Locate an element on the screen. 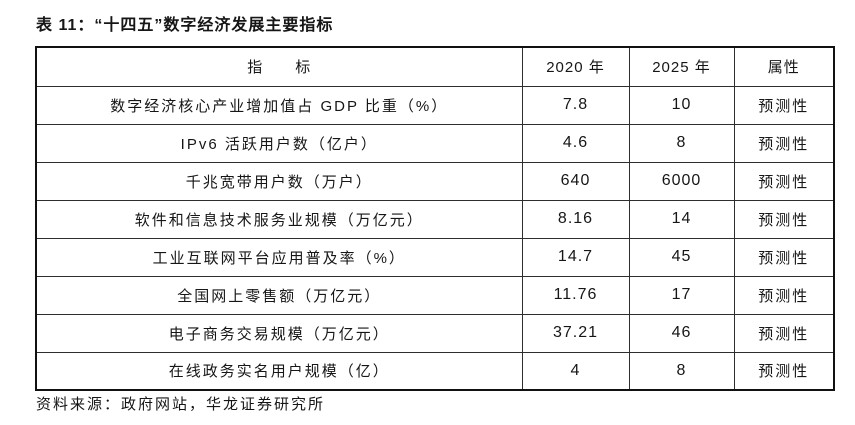 Image resolution: width=855 pixels, height=425 pixels. cell-2020: 14.7 is located at coordinates (575, 257).